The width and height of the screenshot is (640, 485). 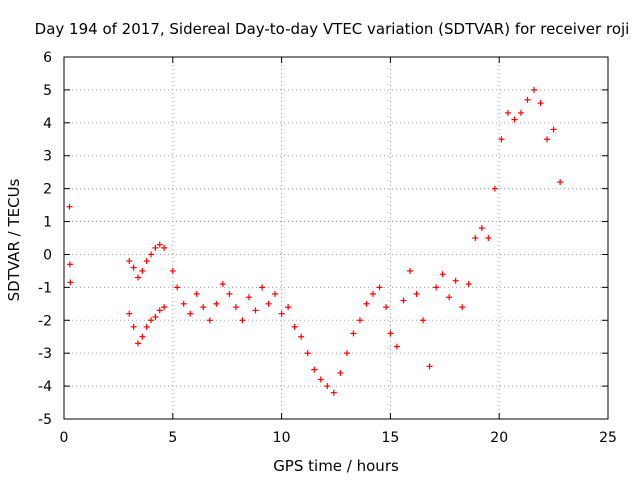 What do you see at coordinates (45, 420) in the screenshot?
I see `y-tick-label: -5` at bounding box center [45, 420].